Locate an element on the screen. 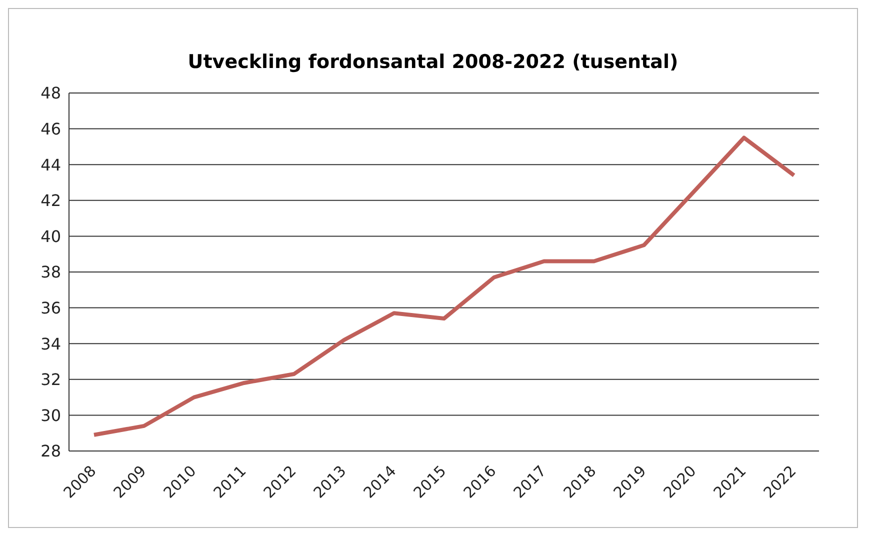 Image resolution: width=869 pixels, height=542 pixels. chart-title: Utveckling fordonsantal 2008-2022 (tusental) is located at coordinates (433, 62).